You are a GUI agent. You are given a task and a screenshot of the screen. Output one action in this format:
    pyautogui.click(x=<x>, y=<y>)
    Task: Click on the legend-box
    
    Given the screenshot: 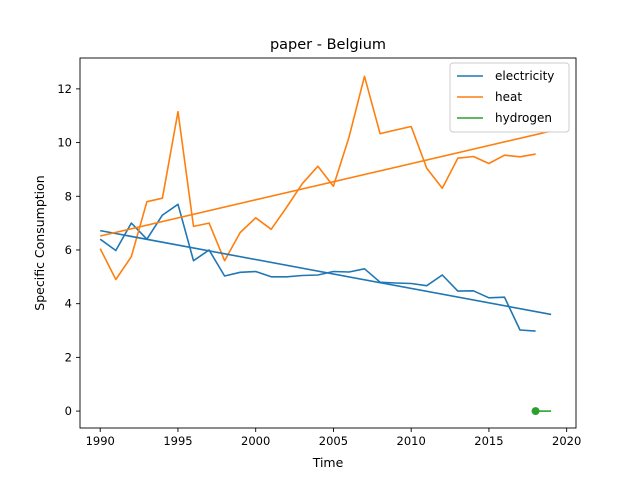 What is the action you would take?
    pyautogui.click(x=509, y=97)
    